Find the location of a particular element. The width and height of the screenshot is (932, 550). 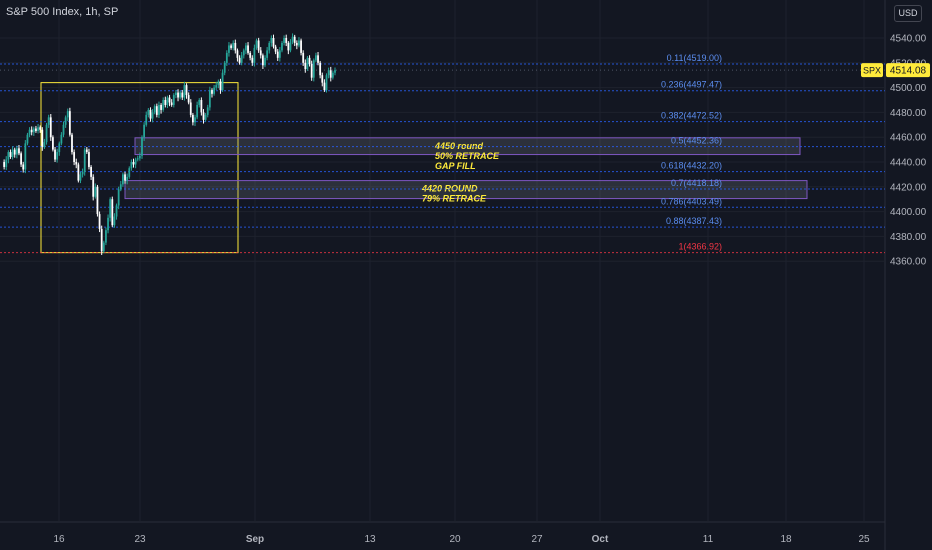

ticker-tag is located at coordinates (872, 70).